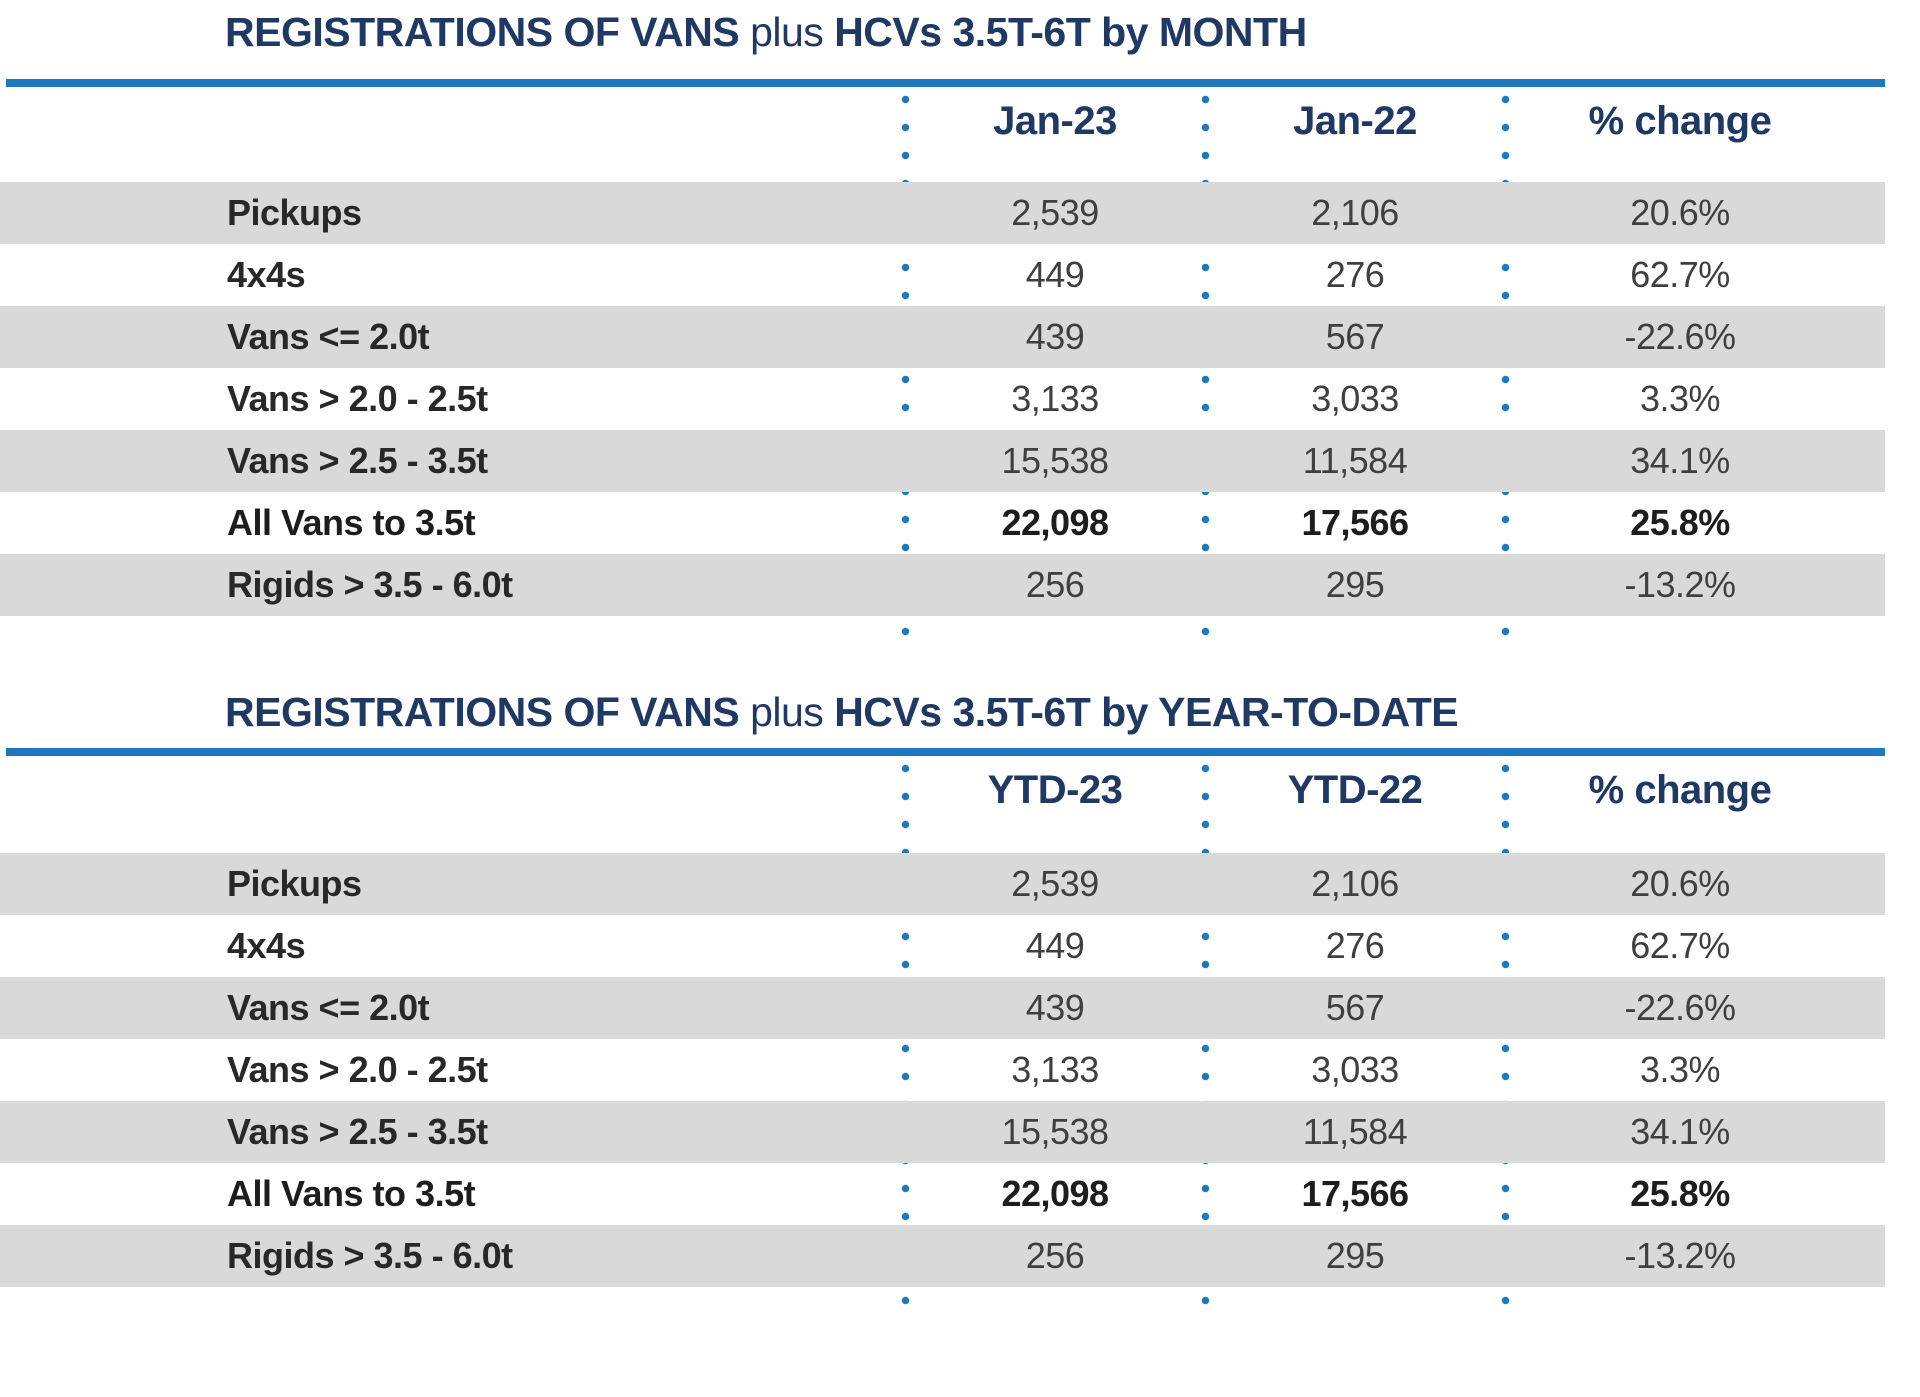 Image resolution: width=1920 pixels, height=1397 pixels. What do you see at coordinates (1055, 789) in the screenshot?
I see `column-header-current: YTD-23` at bounding box center [1055, 789].